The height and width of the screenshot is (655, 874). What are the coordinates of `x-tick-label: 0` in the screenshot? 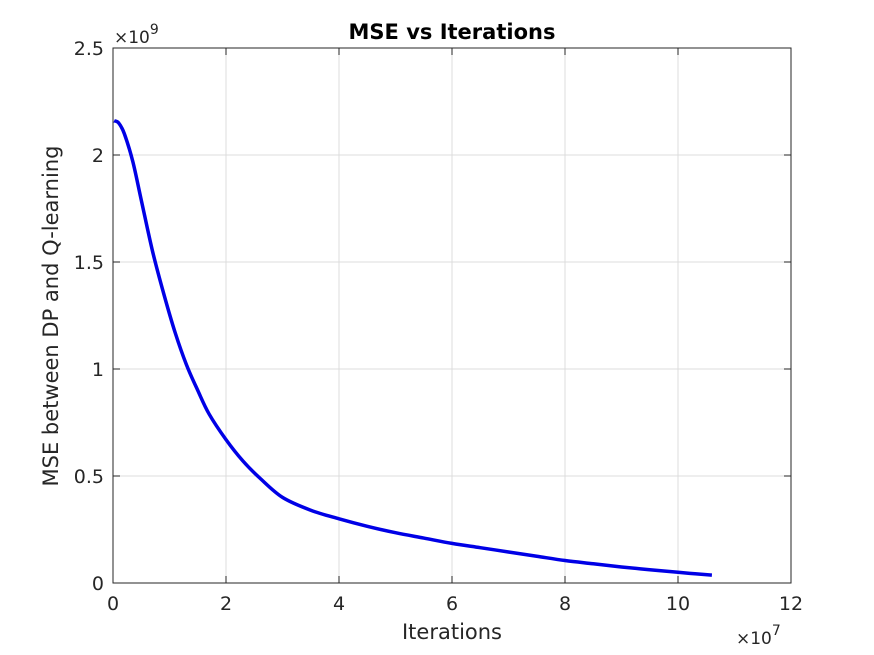 It's located at (113, 604).